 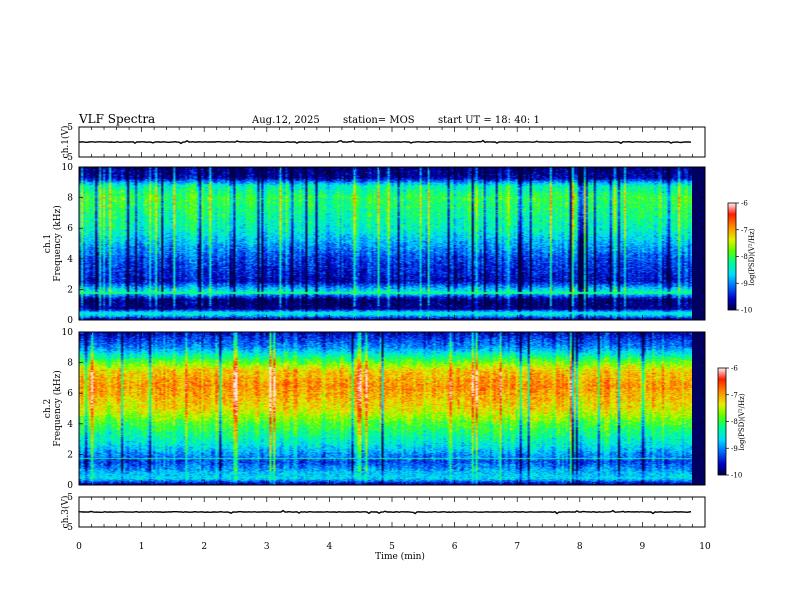 I want to click on x-tick-label: 3, so click(x=267, y=547).